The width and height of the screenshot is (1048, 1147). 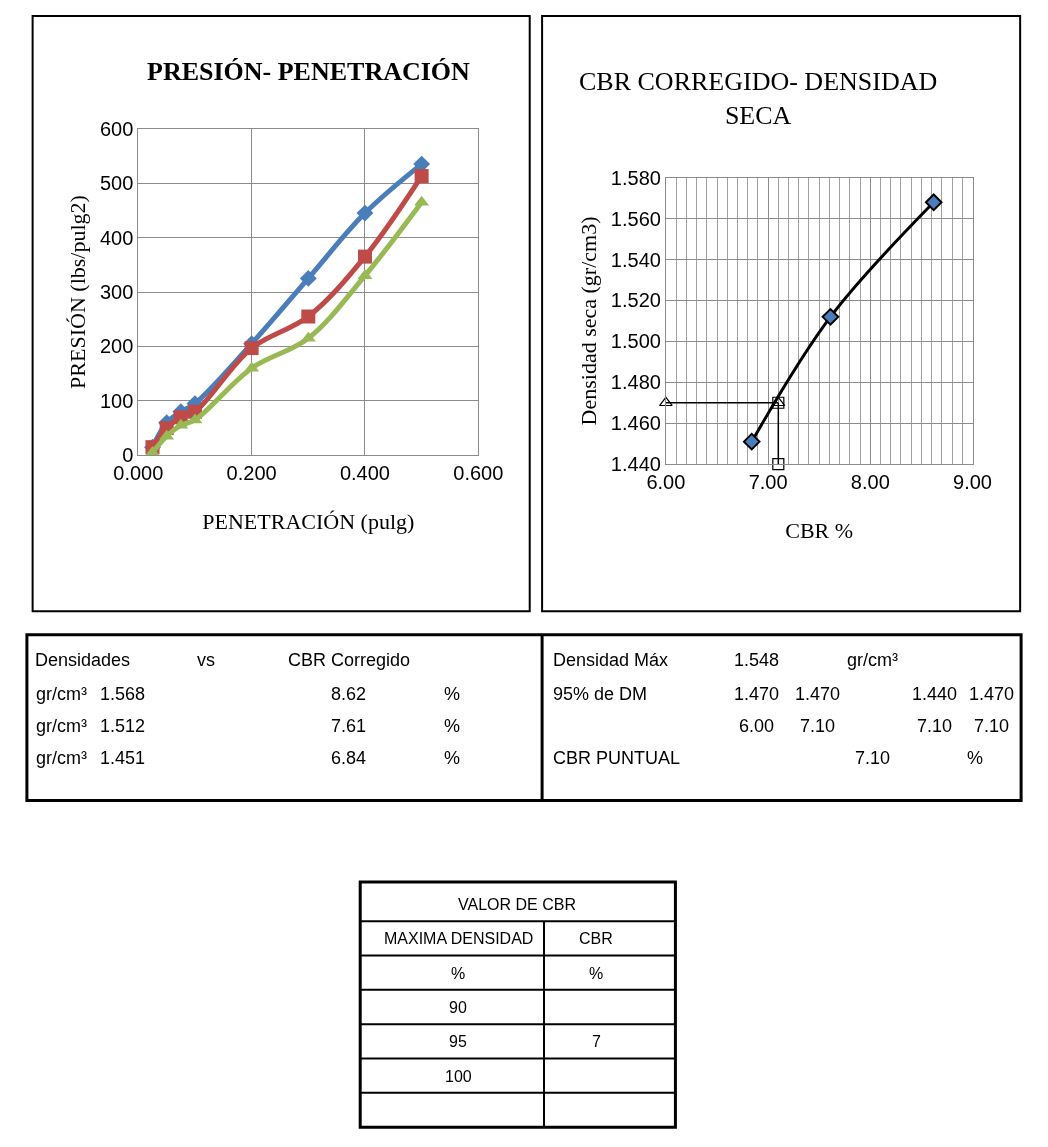 What do you see at coordinates (517, 904) in the screenshot?
I see `text: VALOR DE CBR` at bounding box center [517, 904].